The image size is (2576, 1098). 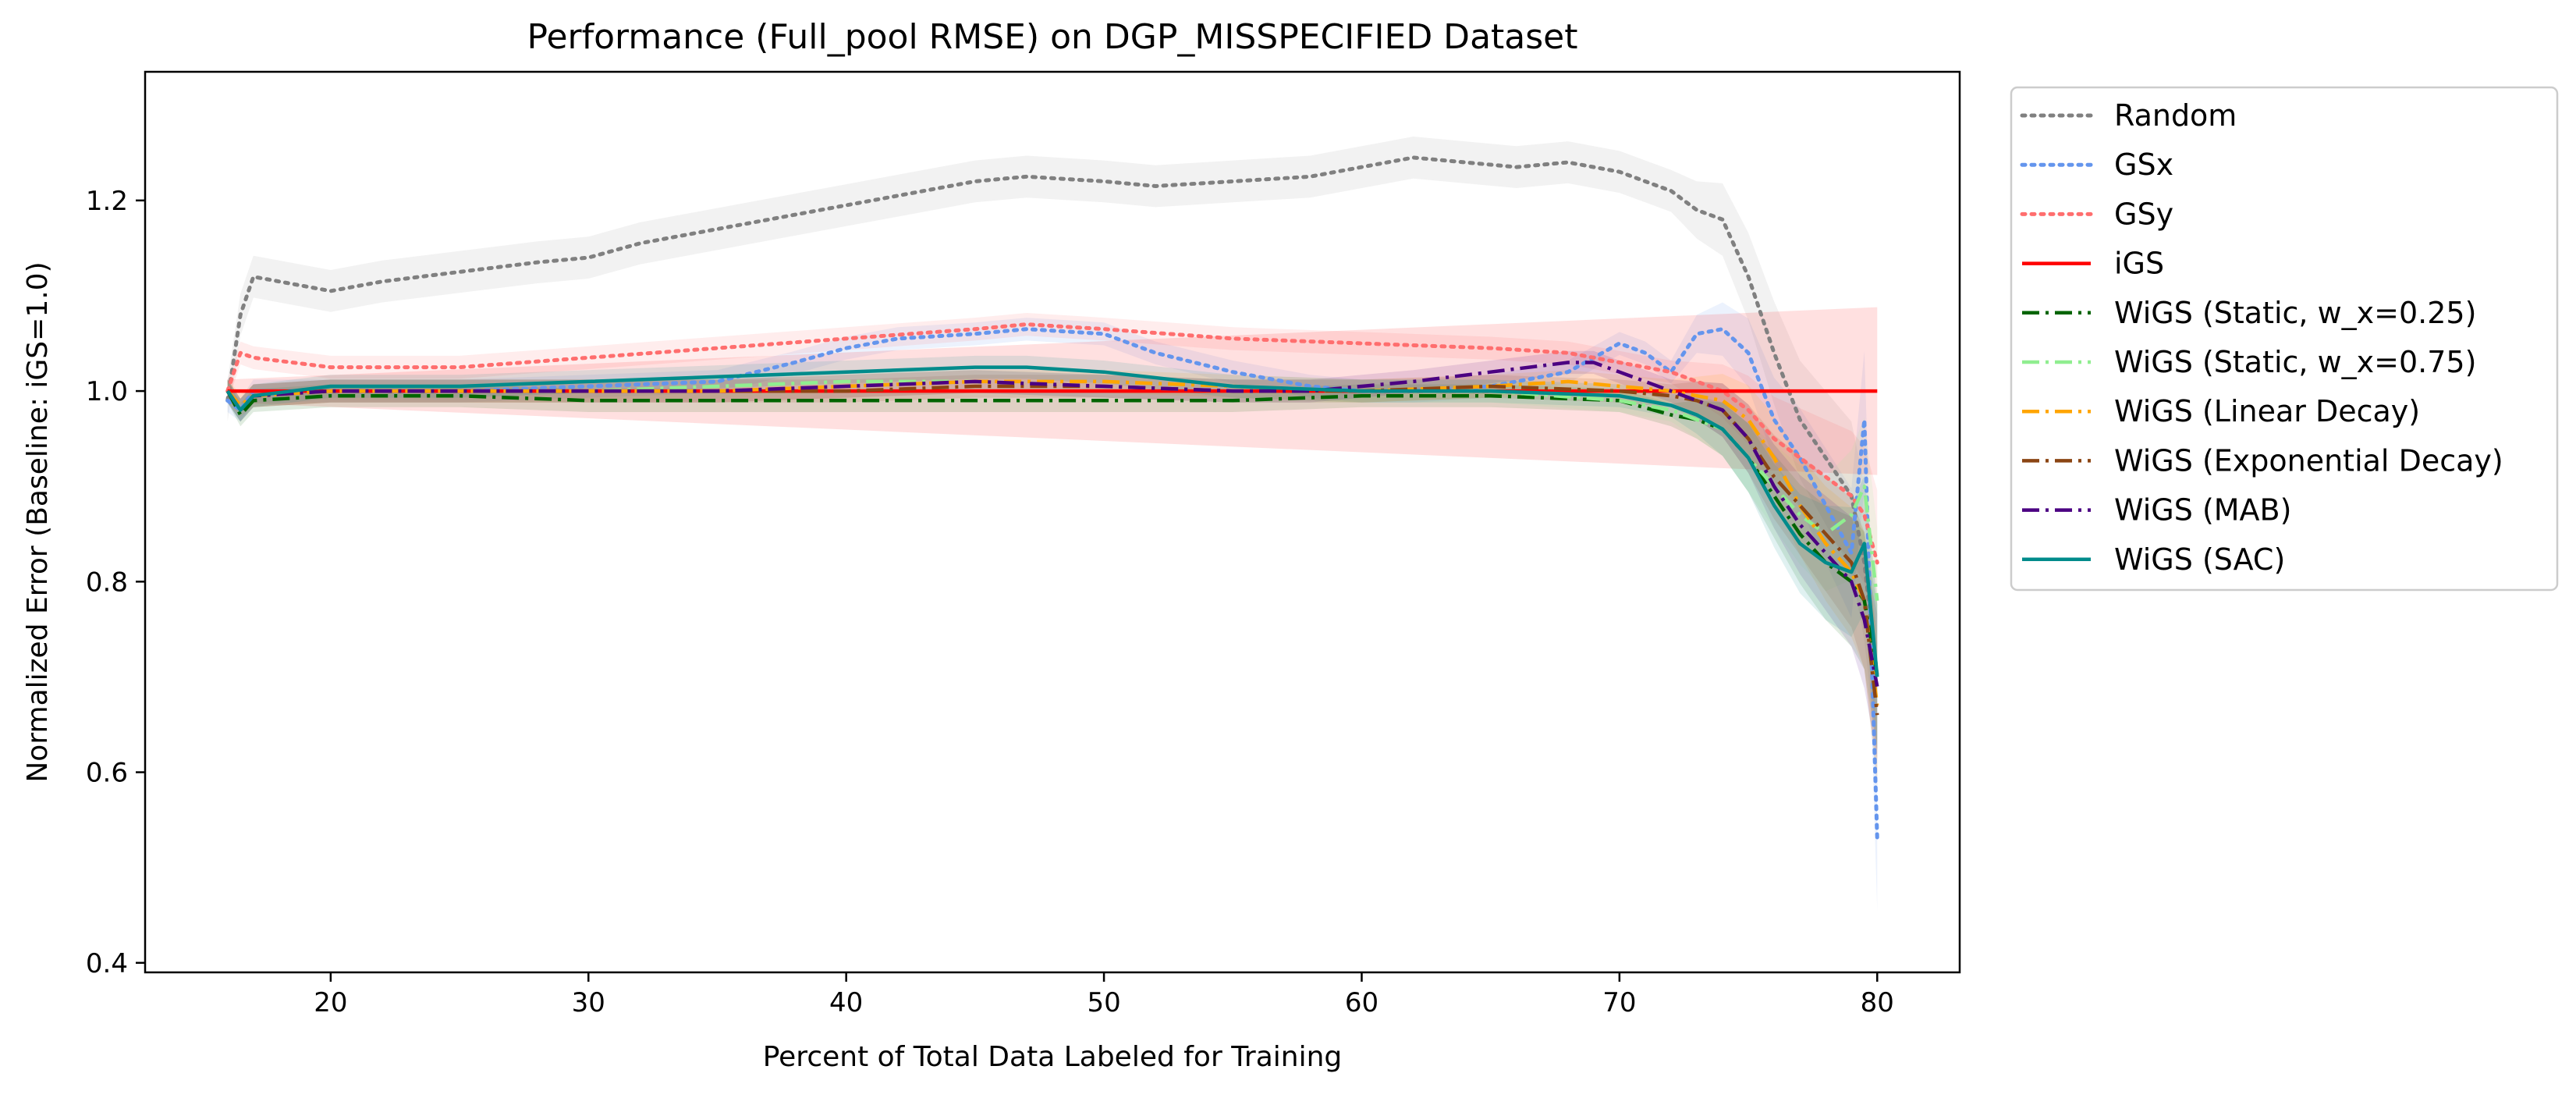 I want to click on x-tick-label: 40, so click(x=846, y=1002).